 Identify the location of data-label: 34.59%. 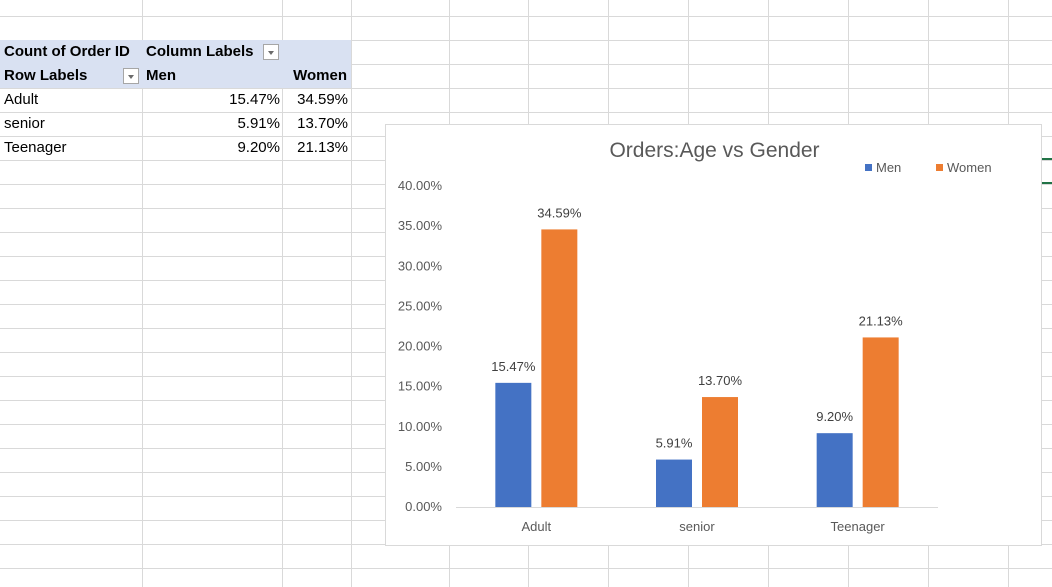
(559, 212).